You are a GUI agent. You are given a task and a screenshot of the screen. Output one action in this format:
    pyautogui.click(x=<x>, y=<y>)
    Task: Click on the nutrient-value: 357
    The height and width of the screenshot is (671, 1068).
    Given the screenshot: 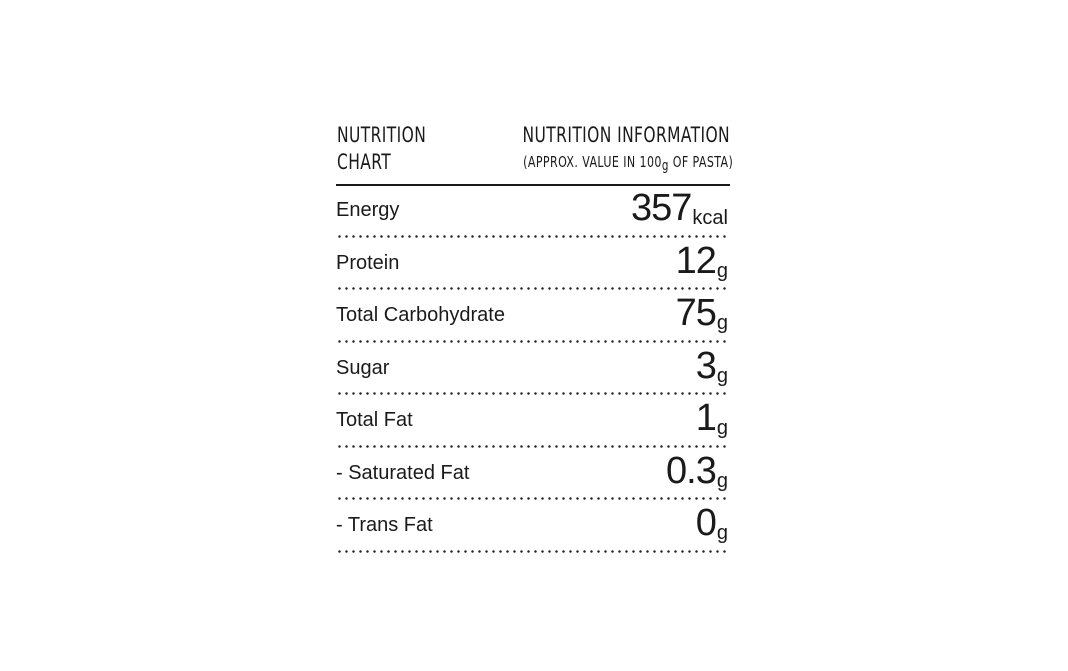 What is the action you would take?
    pyautogui.click(x=661, y=208)
    